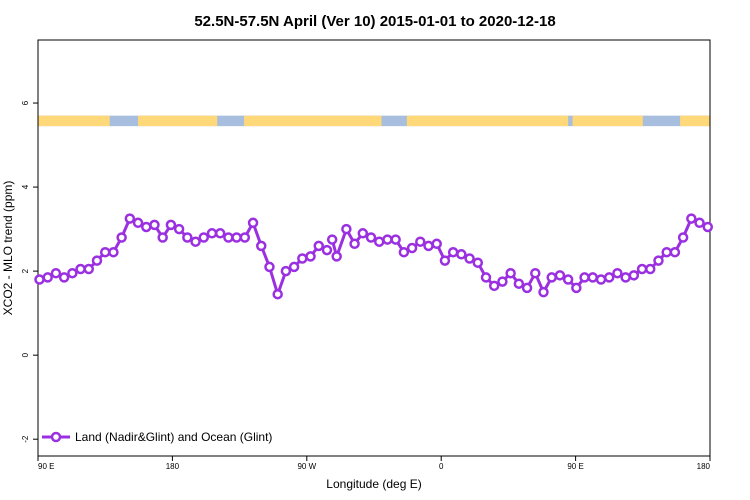 The height and width of the screenshot is (500, 750). Describe the element at coordinates (25, 186) in the screenshot. I see `y-tick-label: 4` at that location.